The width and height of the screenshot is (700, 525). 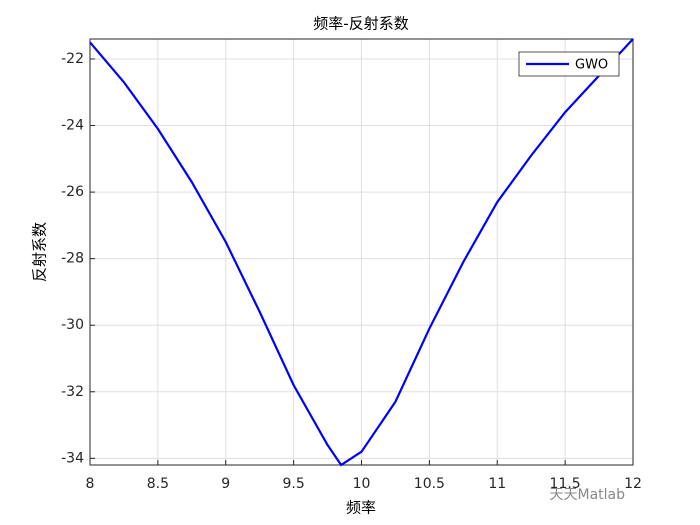 I want to click on x-tick-label: 9, so click(x=225, y=484).